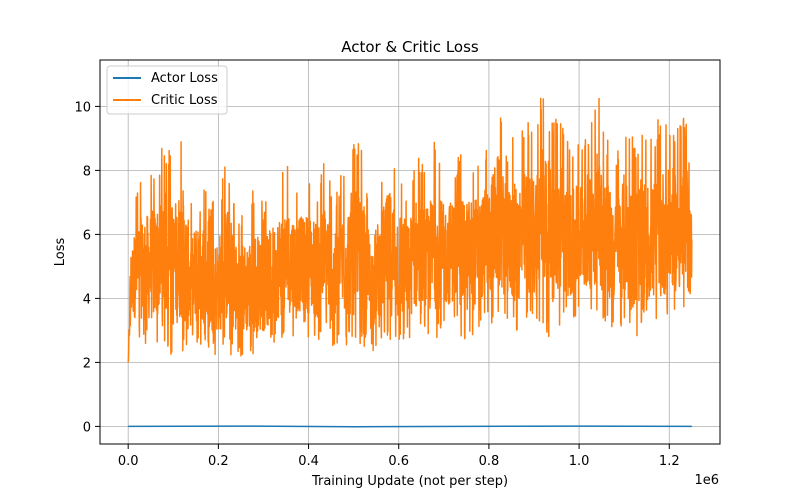  Describe the element at coordinates (410, 426) in the screenshot. I see `series-line-actor-loss` at that location.